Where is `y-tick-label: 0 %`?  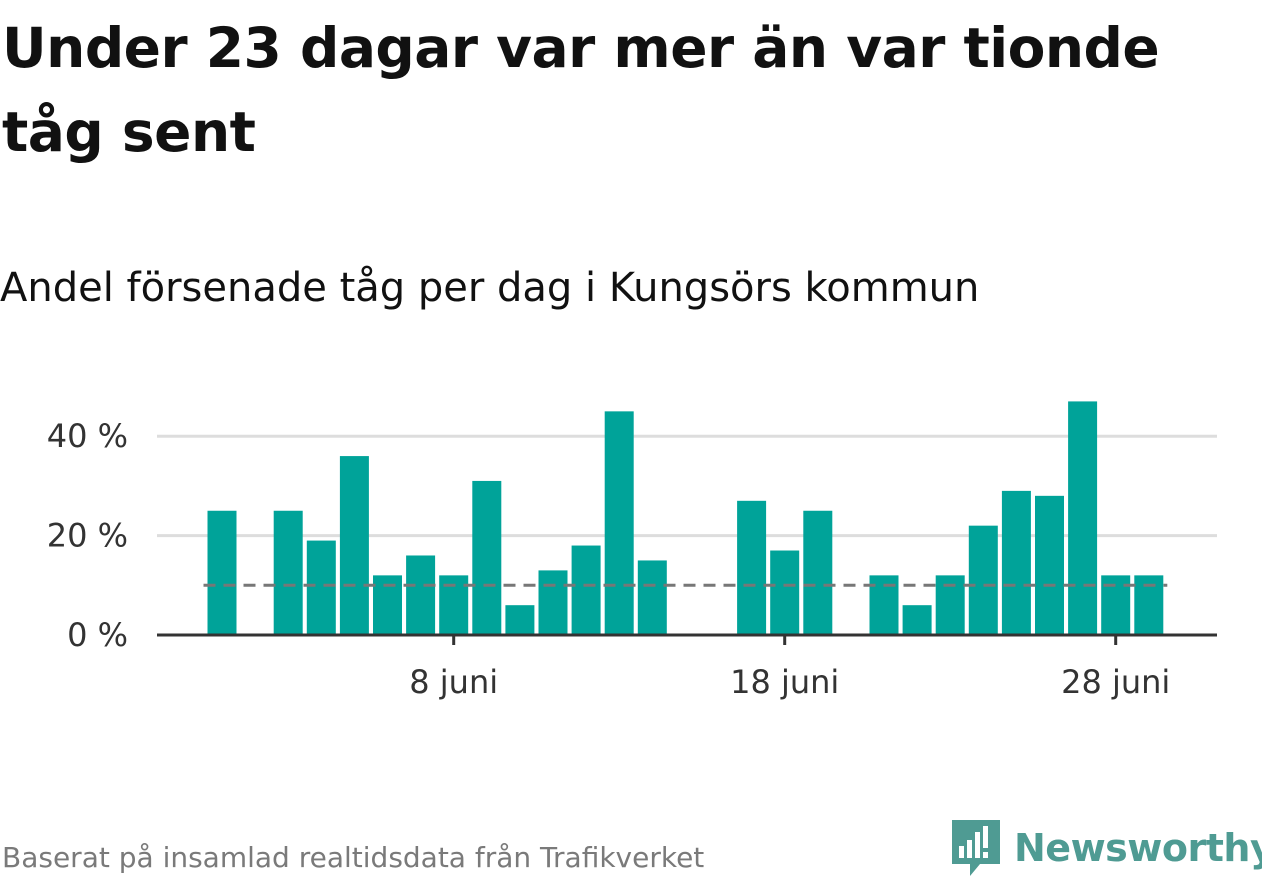 y-tick-label: 0 % is located at coordinates (97, 635).